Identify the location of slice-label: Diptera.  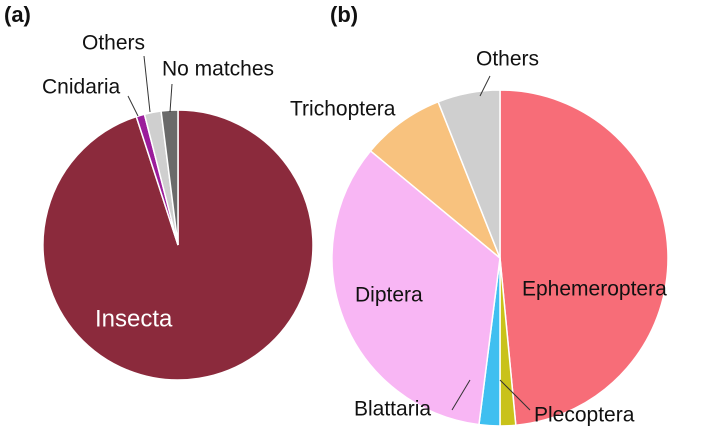
(389, 295).